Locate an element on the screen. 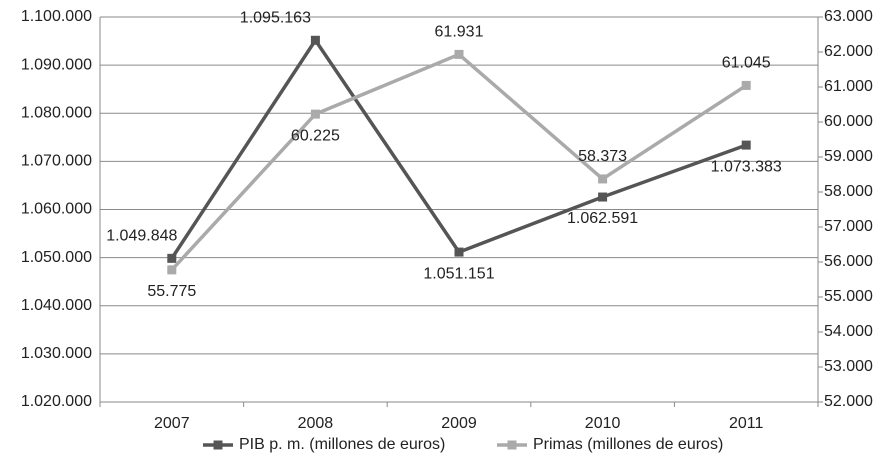 This screenshot has width=895, height=463. data-label: 58.373 is located at coordinates (602, 156).